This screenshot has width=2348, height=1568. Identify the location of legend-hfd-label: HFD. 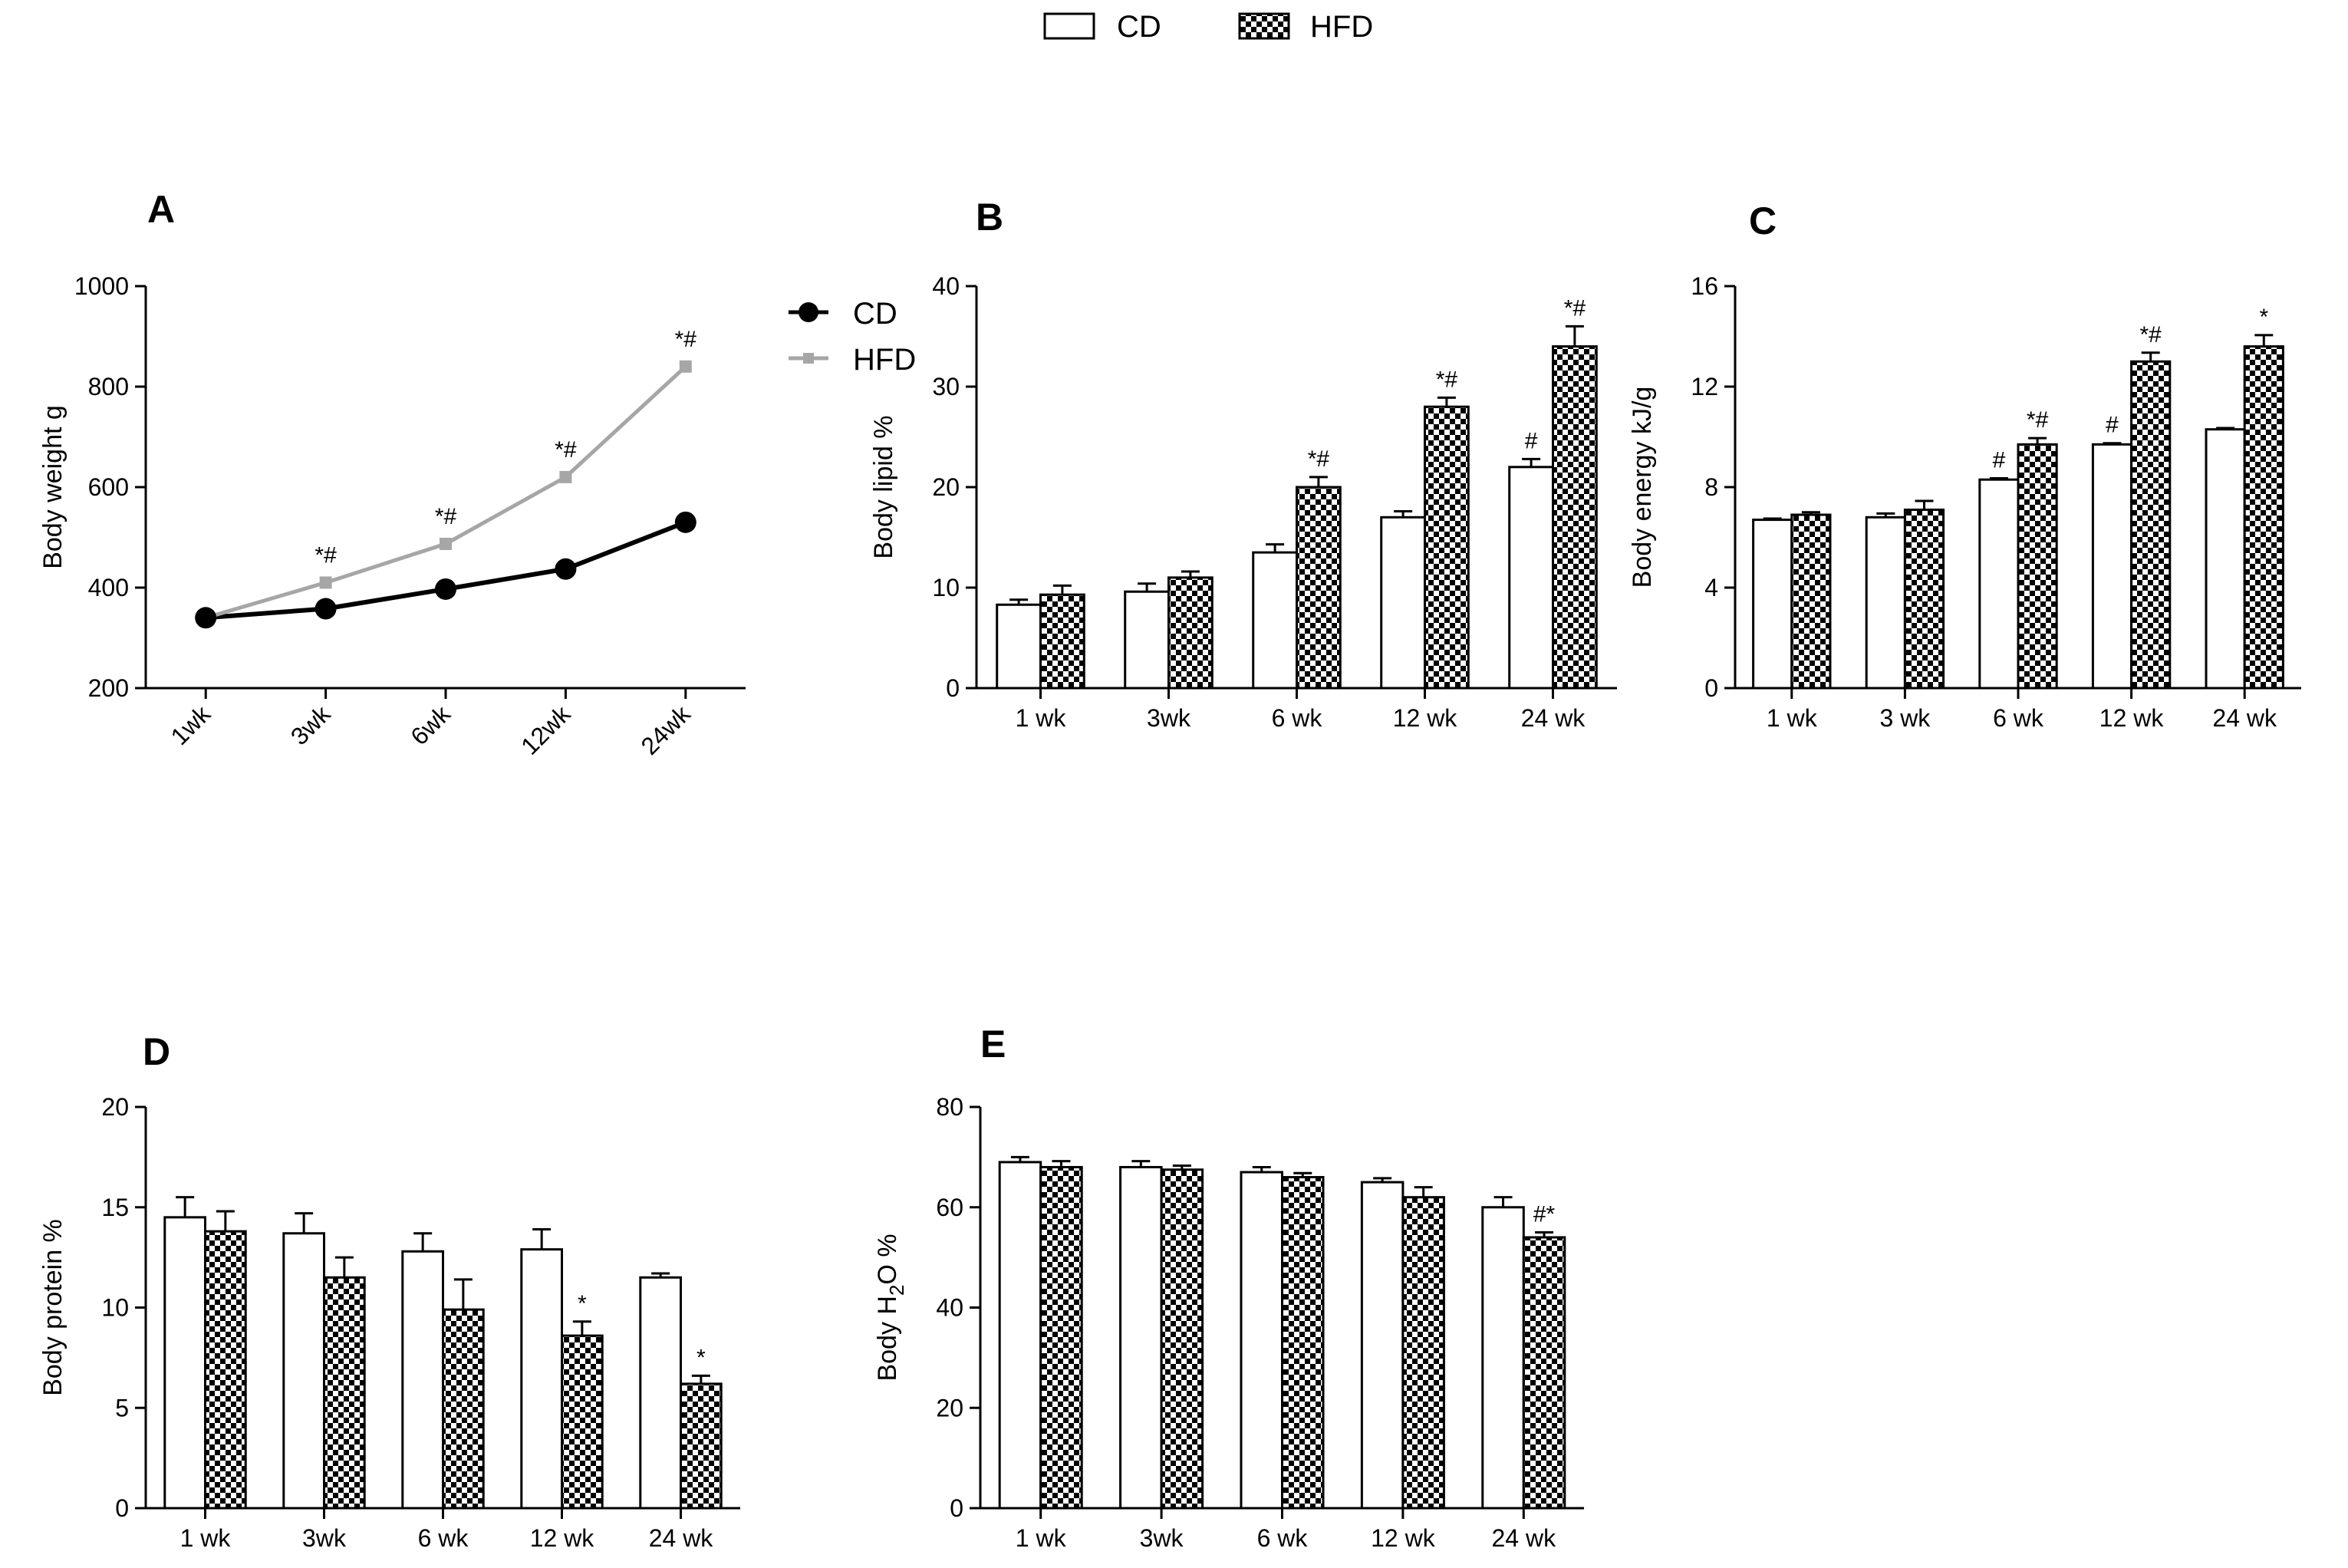
(1341, 27).